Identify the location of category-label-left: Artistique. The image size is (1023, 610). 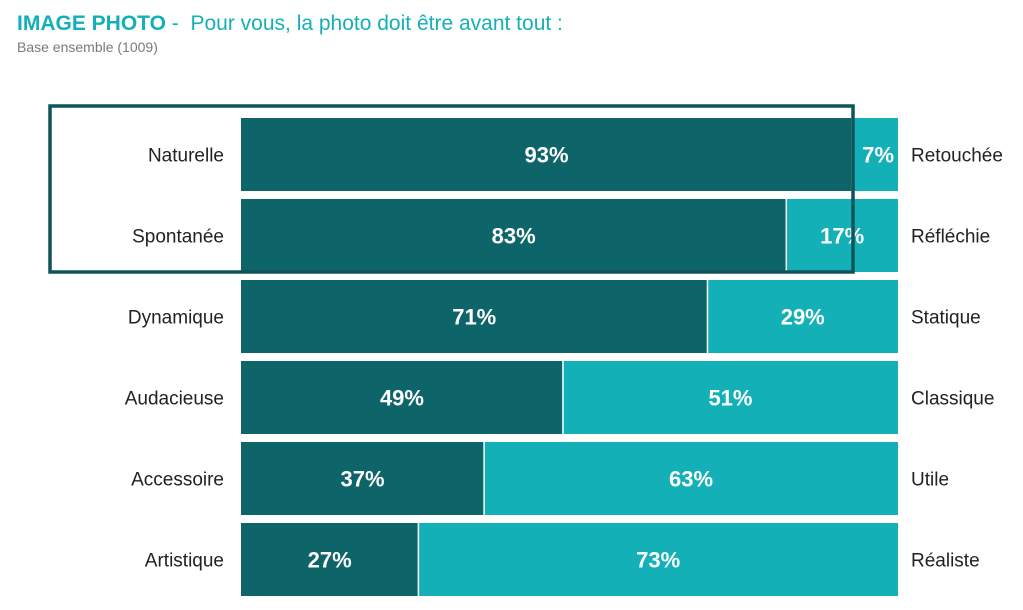
(184, 561).